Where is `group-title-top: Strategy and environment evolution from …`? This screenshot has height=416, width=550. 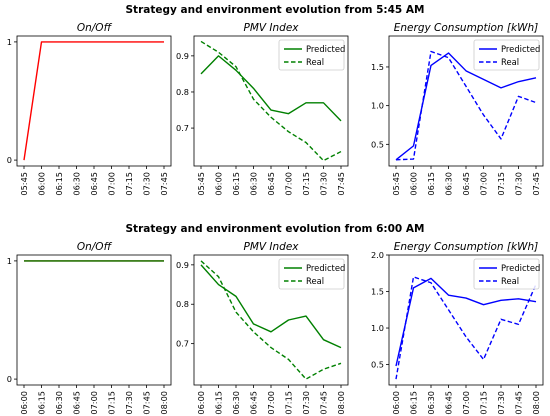 group-title-top: Strategy and environment evolution from … is located at coordinates (275, 10).